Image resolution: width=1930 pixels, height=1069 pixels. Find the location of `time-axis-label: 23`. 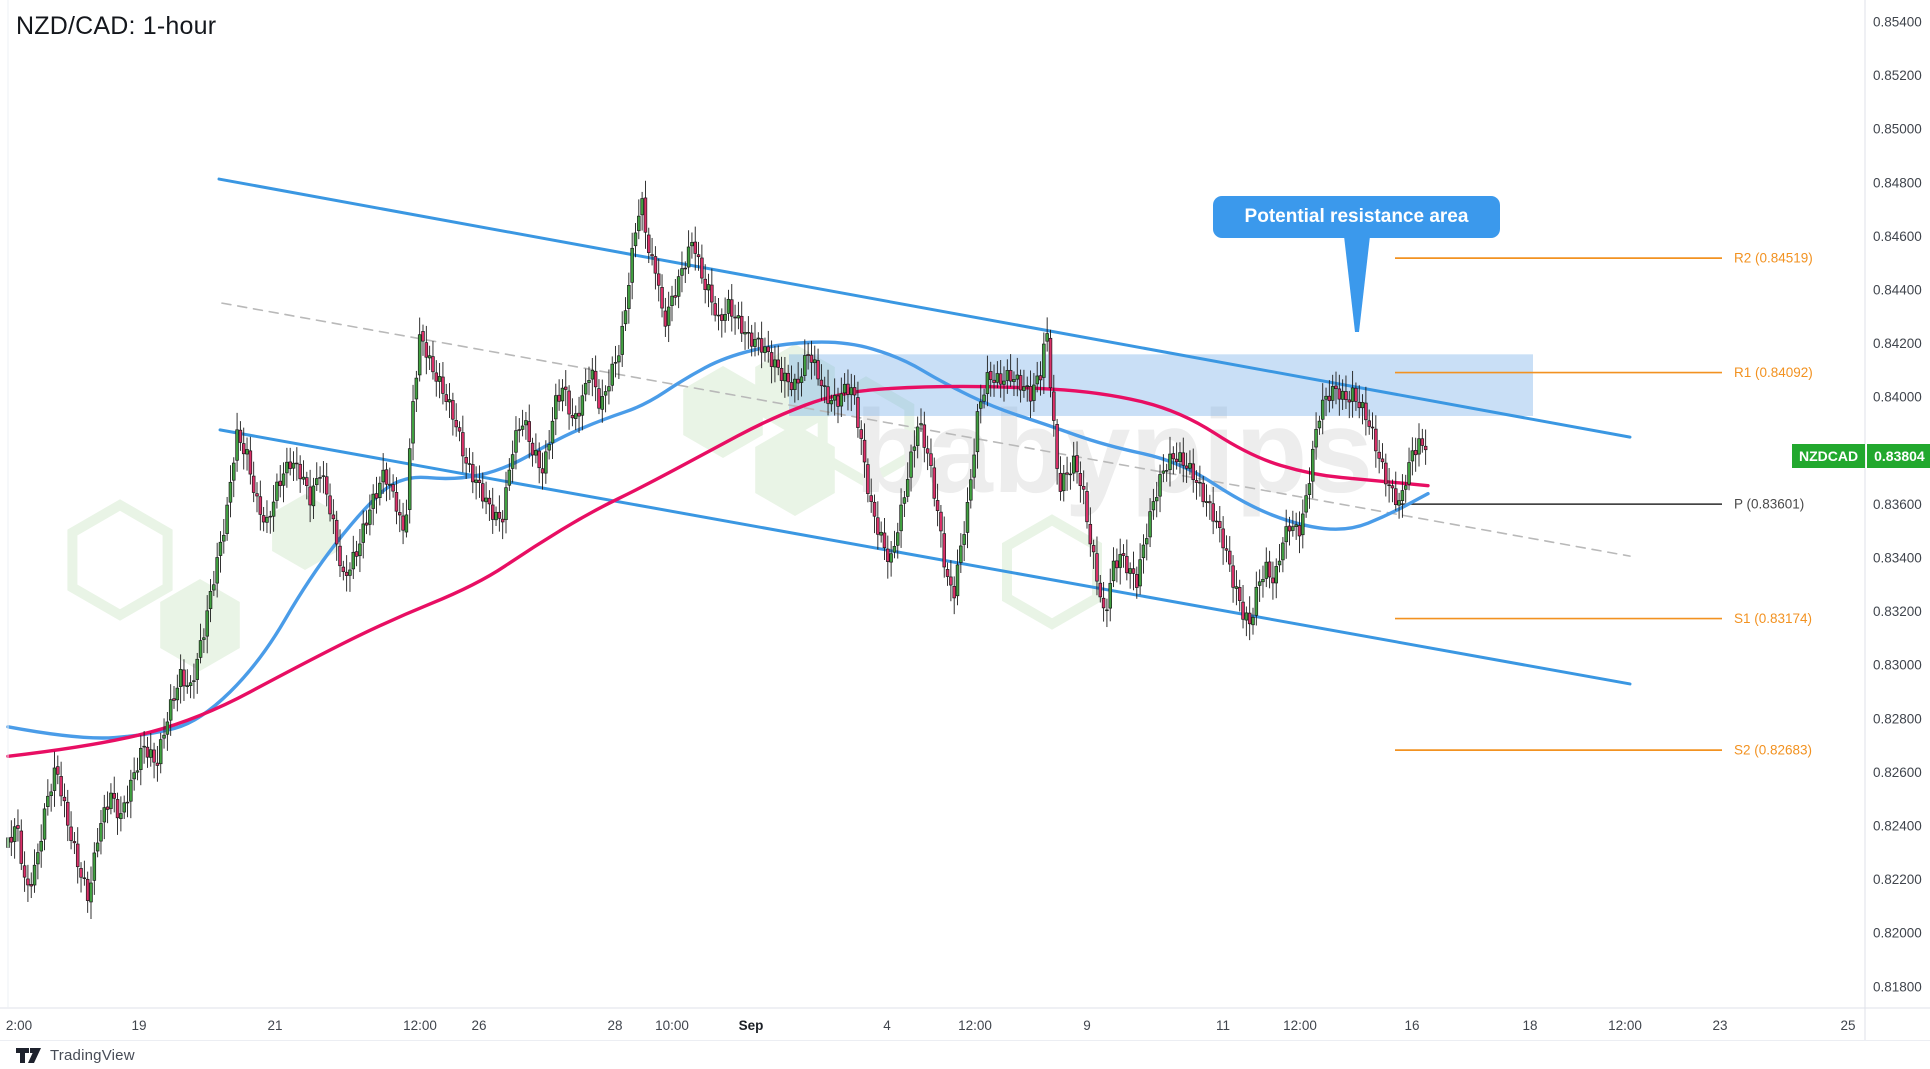

time-axis-label: 23 is located at coordinates (1719, 1025).